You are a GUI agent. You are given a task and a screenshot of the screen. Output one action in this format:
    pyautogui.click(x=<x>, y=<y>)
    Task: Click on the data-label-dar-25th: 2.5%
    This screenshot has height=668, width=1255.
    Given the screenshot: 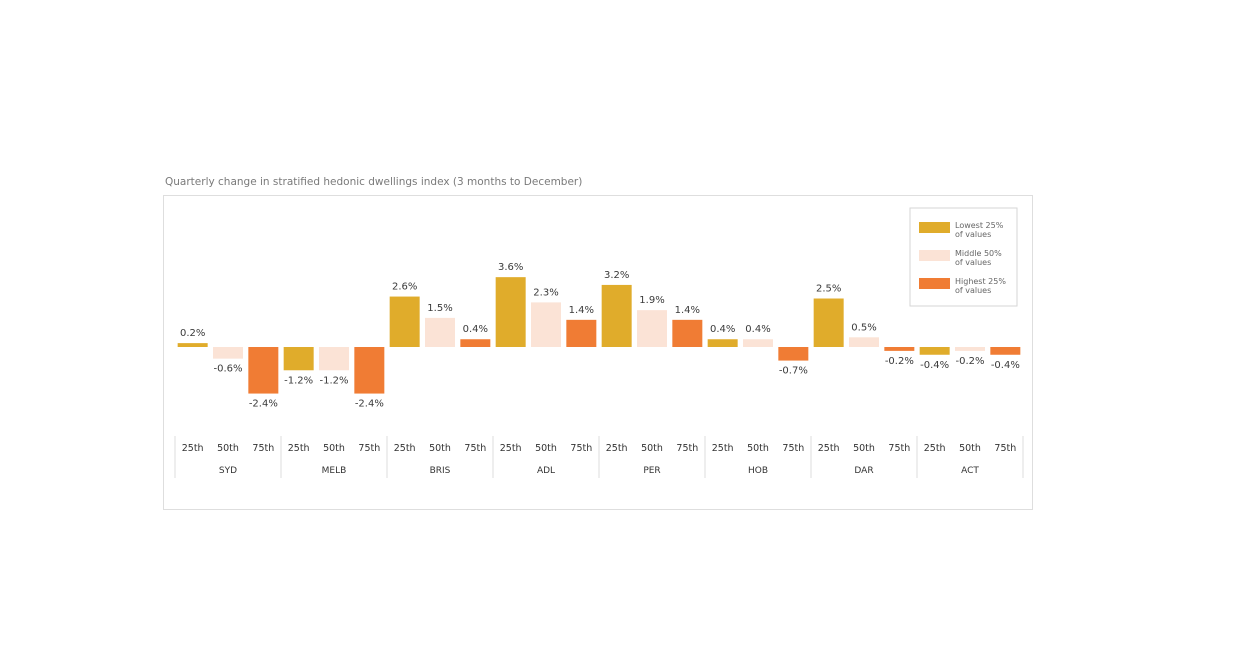 What is the action you would take?
    pyautogui.click(x=828, y=289)
    